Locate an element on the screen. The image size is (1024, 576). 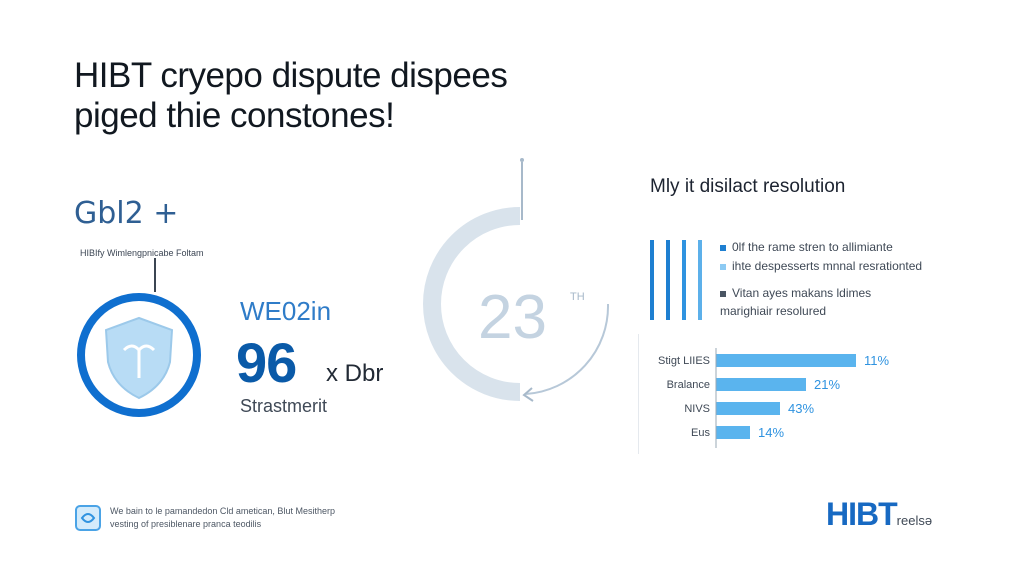
shield-check-icon is located at coordinates (88, 518).